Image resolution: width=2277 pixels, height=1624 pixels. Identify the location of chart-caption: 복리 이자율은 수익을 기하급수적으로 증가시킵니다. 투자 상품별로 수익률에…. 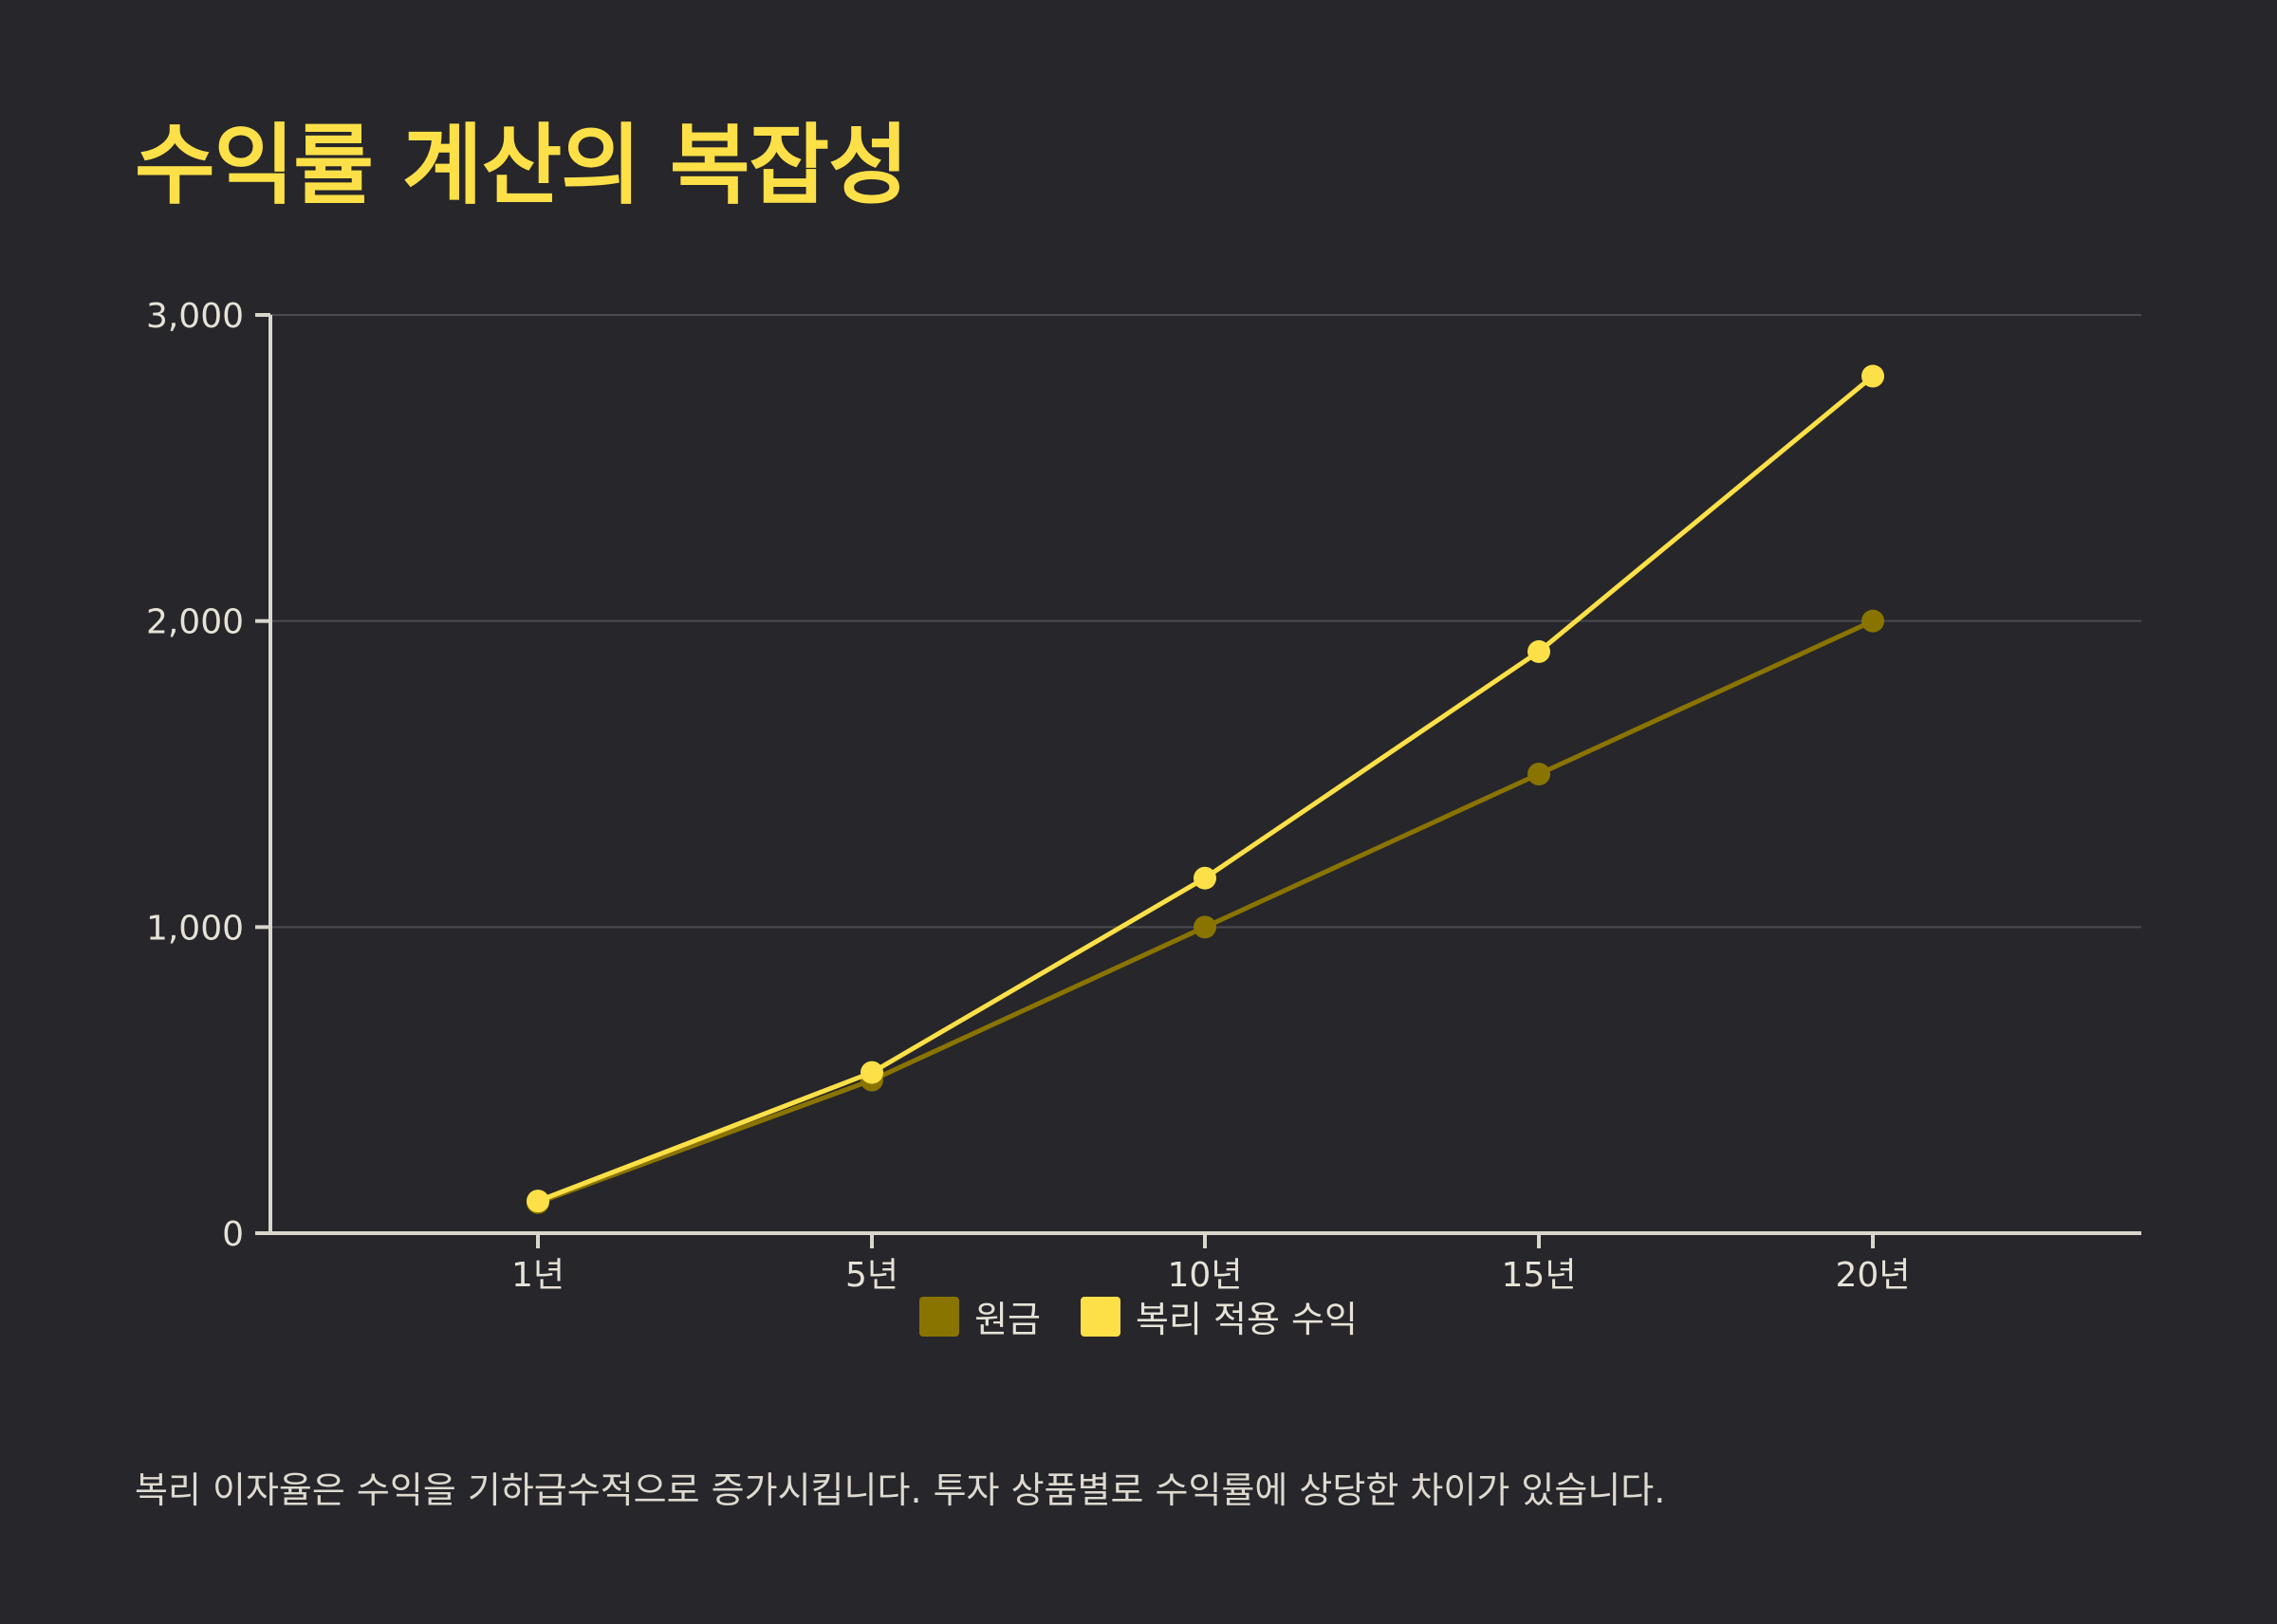
(900, 1490).